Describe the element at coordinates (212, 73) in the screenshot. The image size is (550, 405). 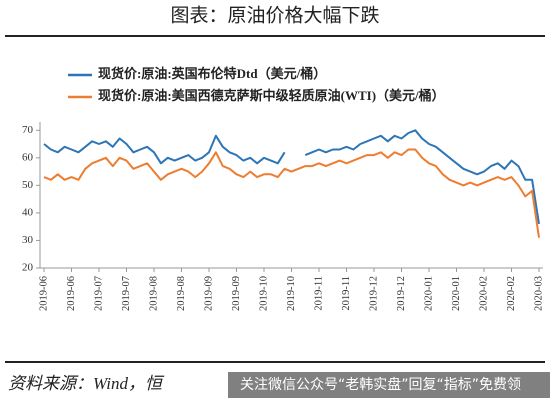
I see `legend-label: 现货价:原油:英国布伦特Dtd（美元/桶）` at that location.